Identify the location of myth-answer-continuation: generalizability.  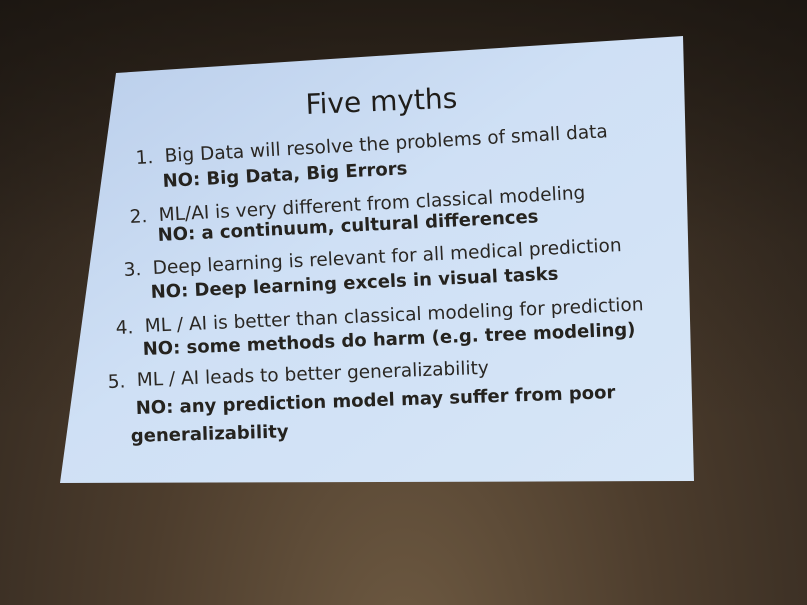
(210, 434).